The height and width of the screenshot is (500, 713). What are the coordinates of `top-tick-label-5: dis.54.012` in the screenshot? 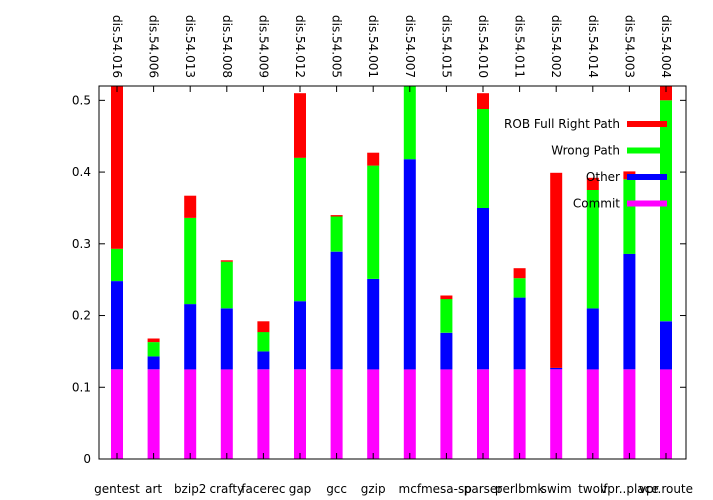 It's located at (300, 46).